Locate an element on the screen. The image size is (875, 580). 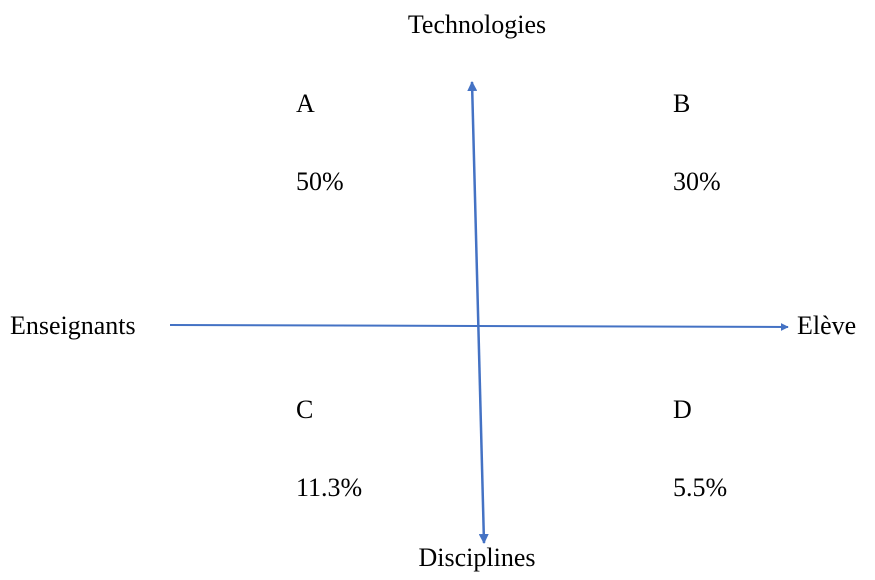
quadrant-label: D is located at coordinates (682, 409).